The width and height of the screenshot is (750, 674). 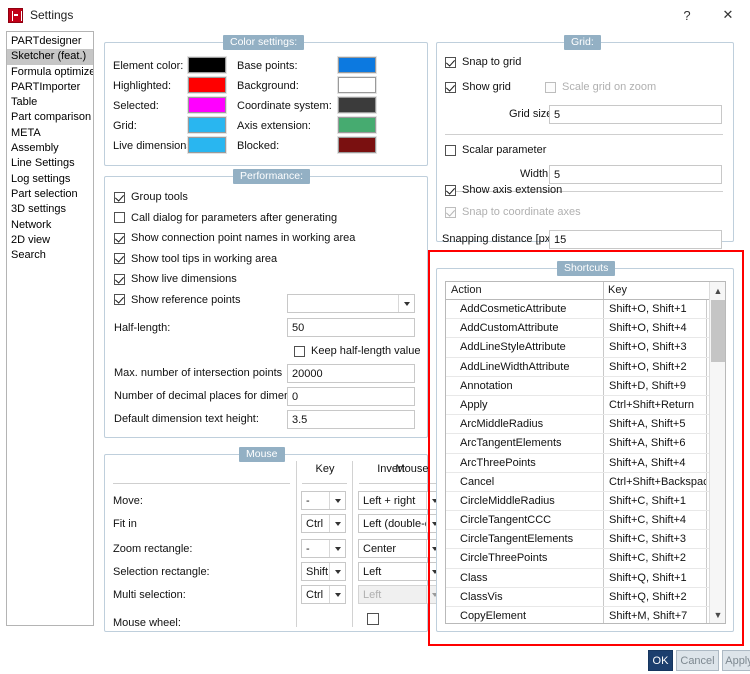 I want to click on color-swatch-background, so click(x=357, y=85).